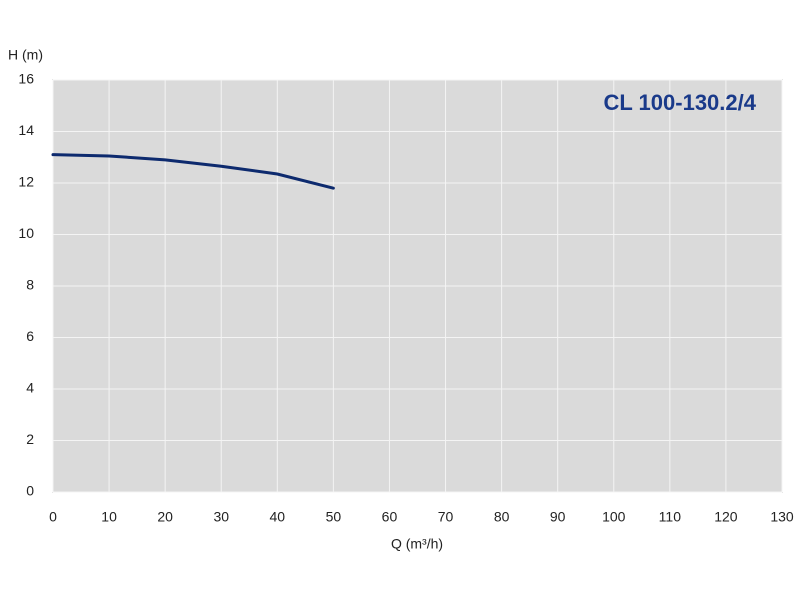 This screenshot has height=600, width=800. I want to click on x-tick-label: 120, so click(726, 517).